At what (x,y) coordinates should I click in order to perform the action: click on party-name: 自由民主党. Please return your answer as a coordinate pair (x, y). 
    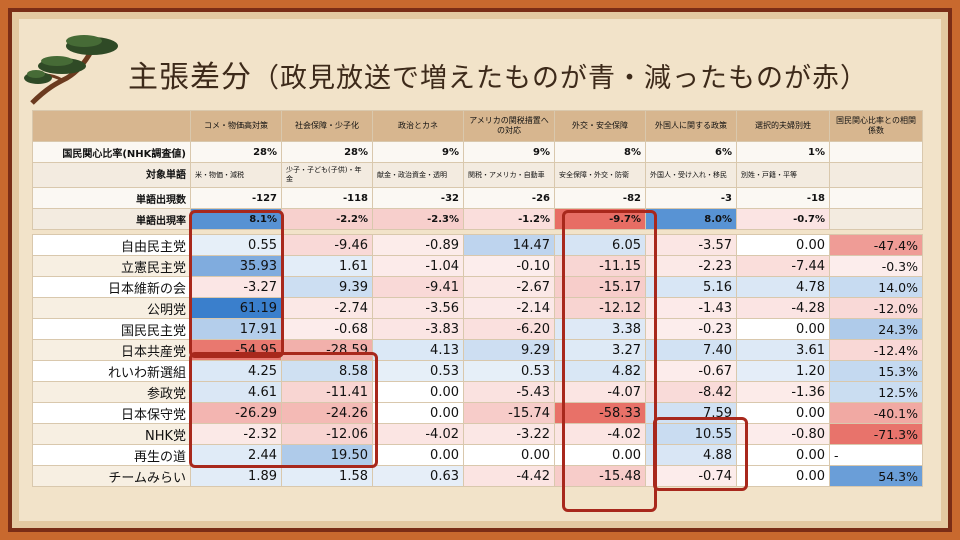
    Looking at the image, I should click on (111, 245).